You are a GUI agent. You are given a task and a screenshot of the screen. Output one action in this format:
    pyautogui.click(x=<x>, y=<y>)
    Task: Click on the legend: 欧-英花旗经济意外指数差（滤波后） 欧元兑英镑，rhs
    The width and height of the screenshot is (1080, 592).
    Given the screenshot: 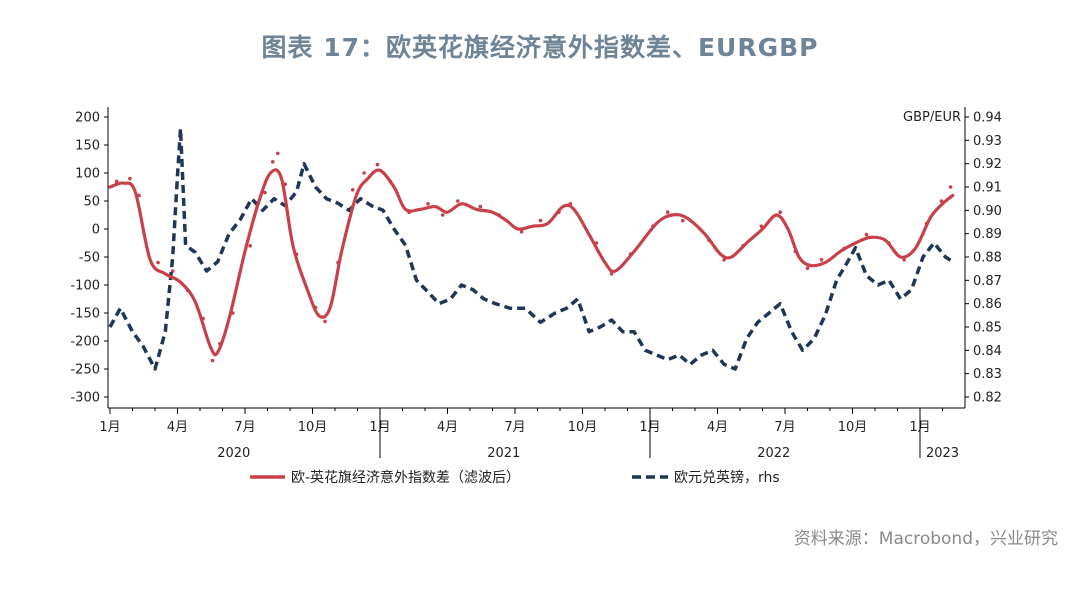 What is the action you would take?
    pyautogui.click(x=515, y=477)
    